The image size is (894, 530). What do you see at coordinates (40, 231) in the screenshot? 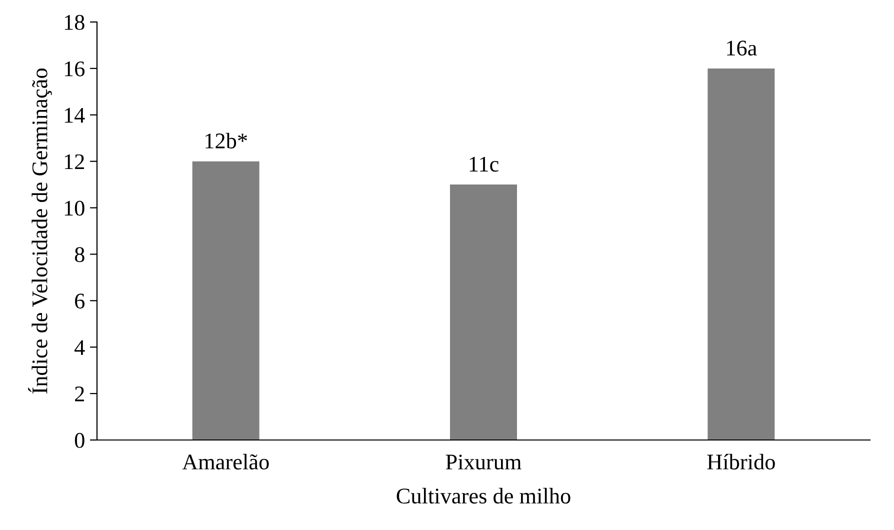
I see `y-axis-title: Índice de Velocidade de Germinação` at bounding box center [40, 231].